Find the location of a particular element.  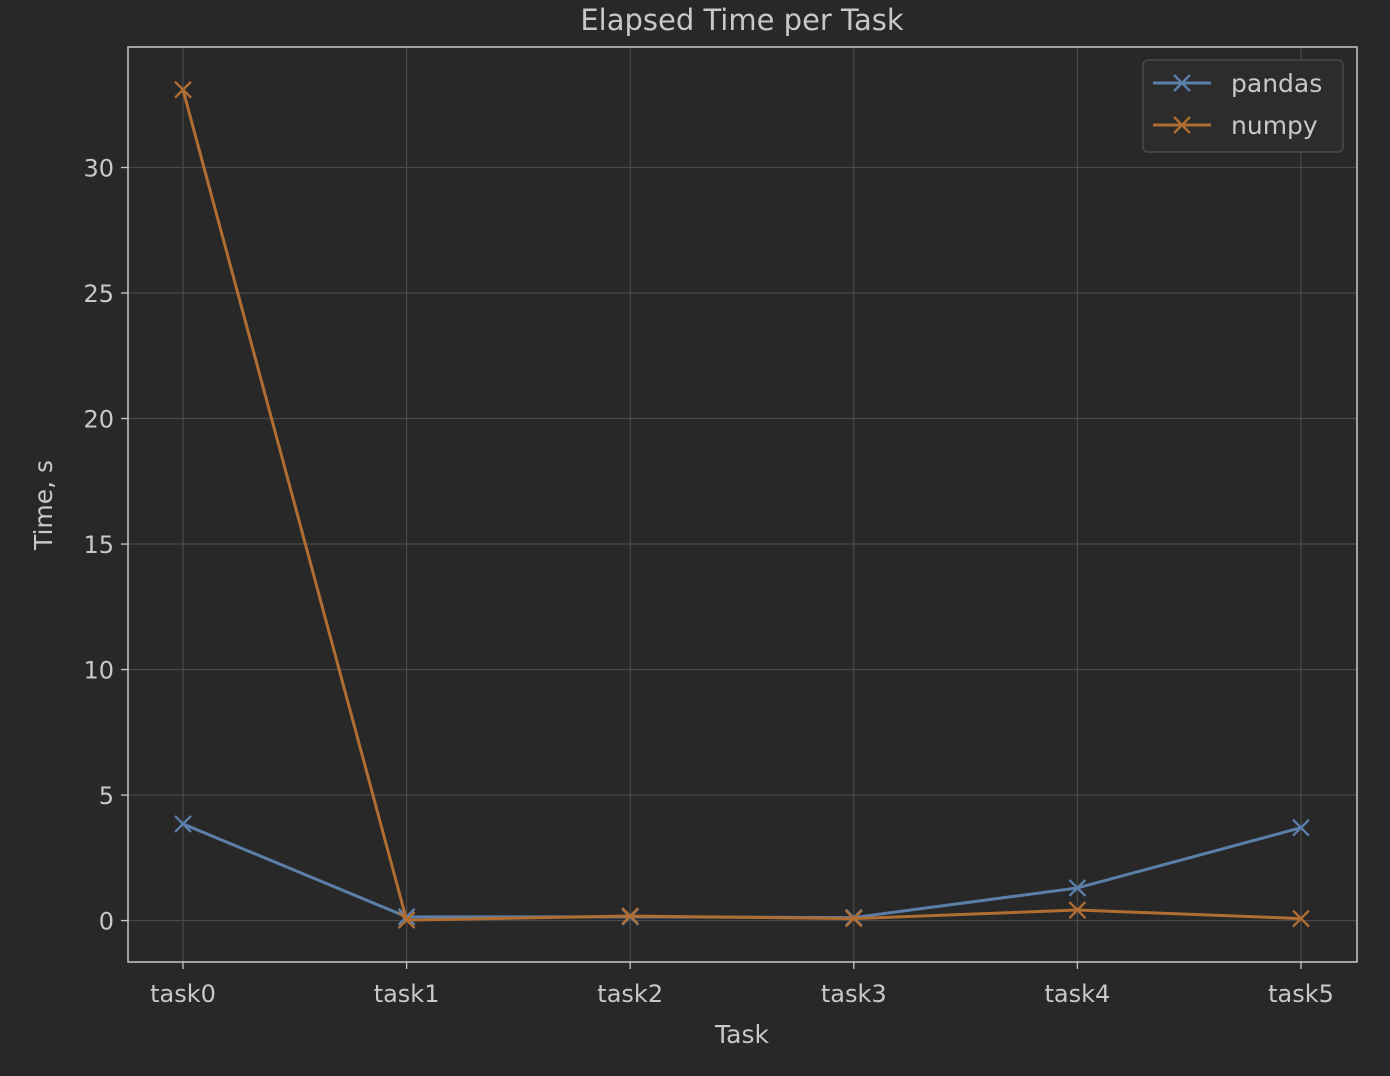

y-axis-label: Time, s is located at coordinates (43, 505).